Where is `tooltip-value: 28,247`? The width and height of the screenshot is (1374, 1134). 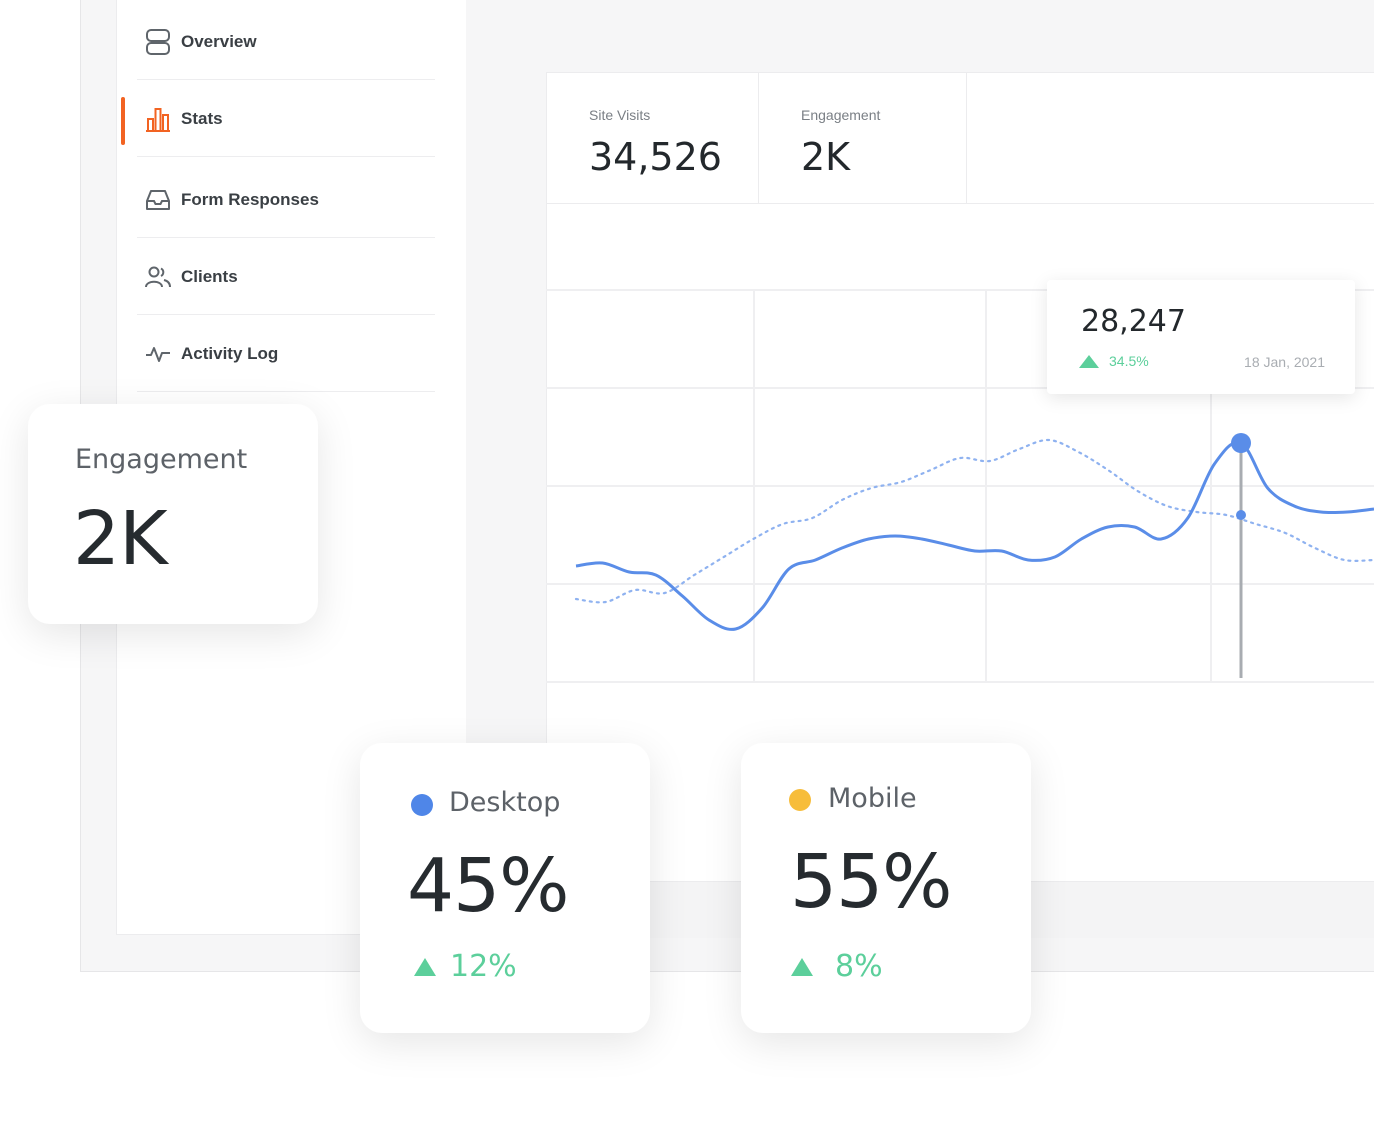 tooltip-value: 28,247 is located at coordinates (1133, 321).